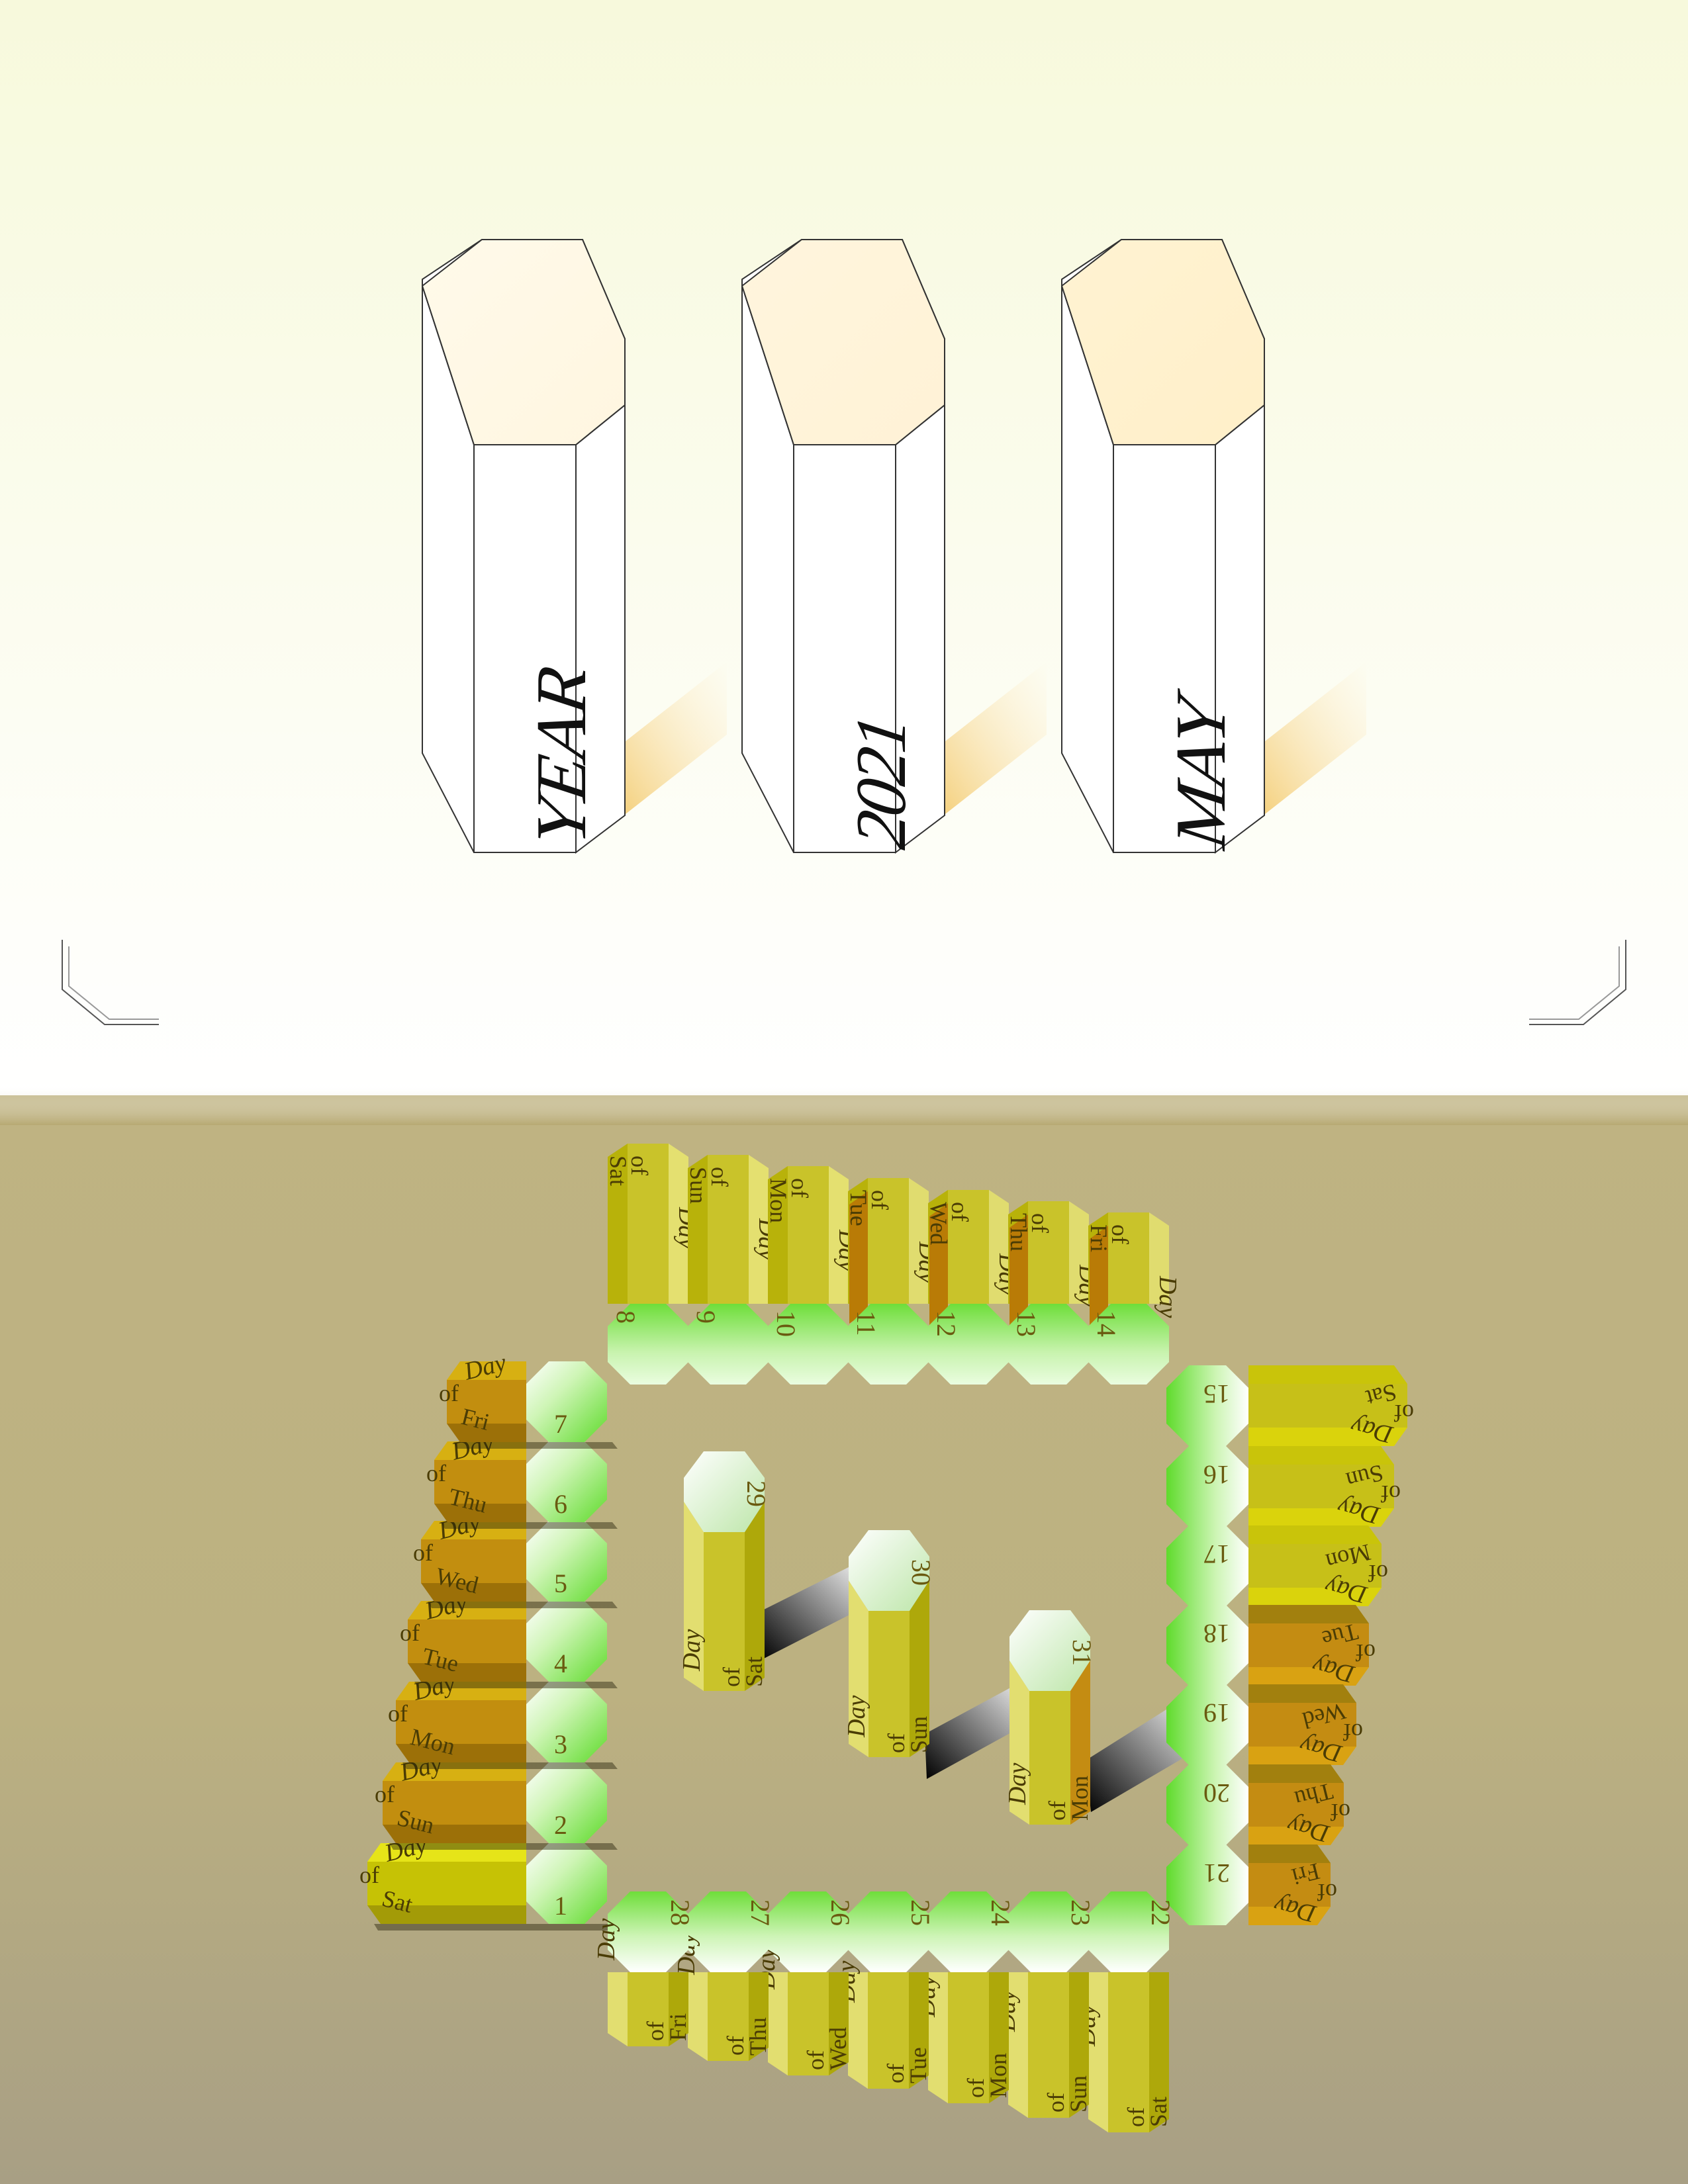  Describe the element at coordinates (921, 1572) in the screenshot. I see `day-number: 30` at that location.